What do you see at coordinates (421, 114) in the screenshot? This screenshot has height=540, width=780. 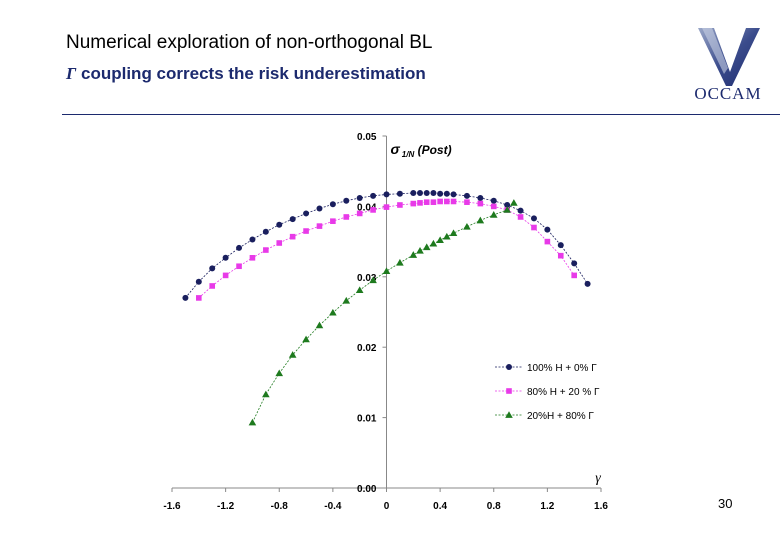 I see `header-rule` at bounding box center [421, 114].